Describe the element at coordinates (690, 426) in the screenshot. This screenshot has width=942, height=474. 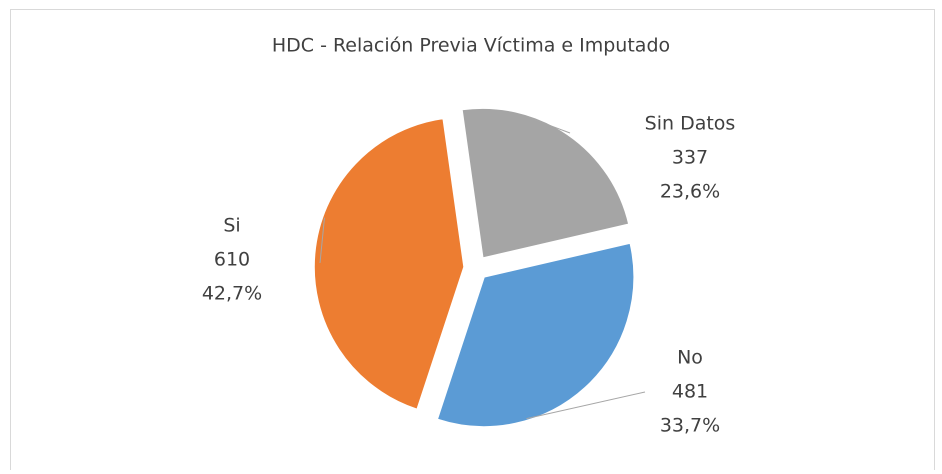
I see `percentage-label: 33,7%` at that location.